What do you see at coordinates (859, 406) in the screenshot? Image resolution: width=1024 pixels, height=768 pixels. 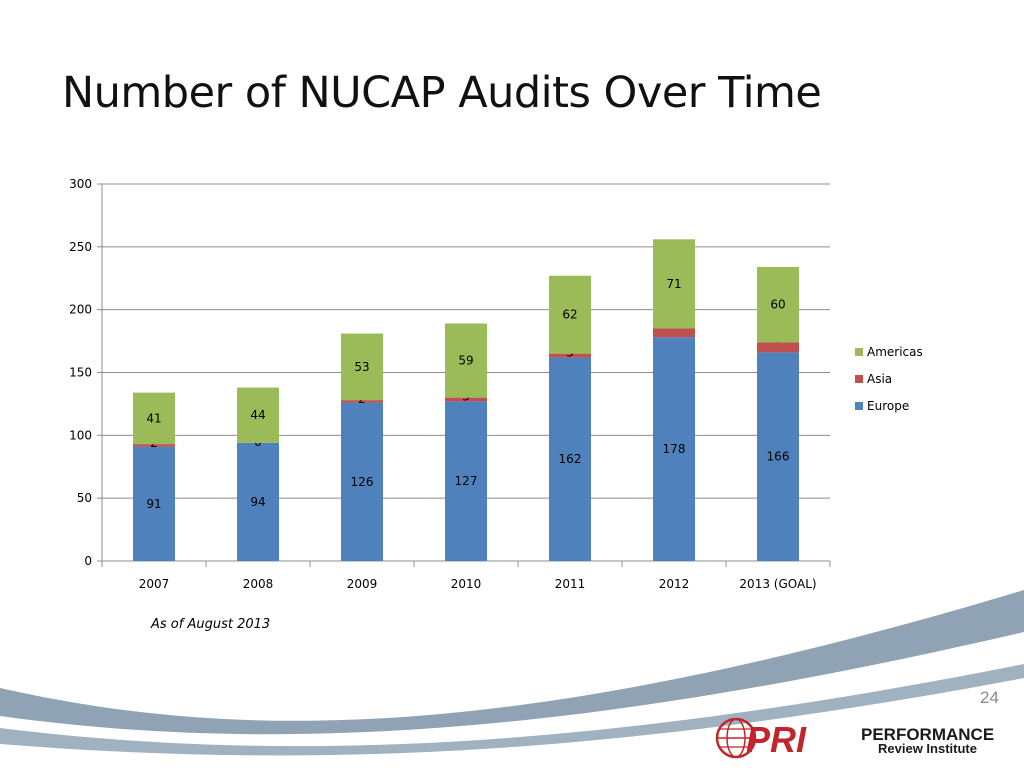 I see `legend-swatch-europe` at bounding box center [859, 406].